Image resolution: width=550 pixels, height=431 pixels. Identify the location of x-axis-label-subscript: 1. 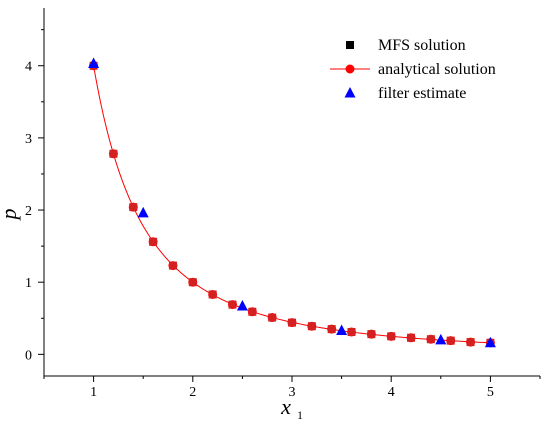
(300, 415).